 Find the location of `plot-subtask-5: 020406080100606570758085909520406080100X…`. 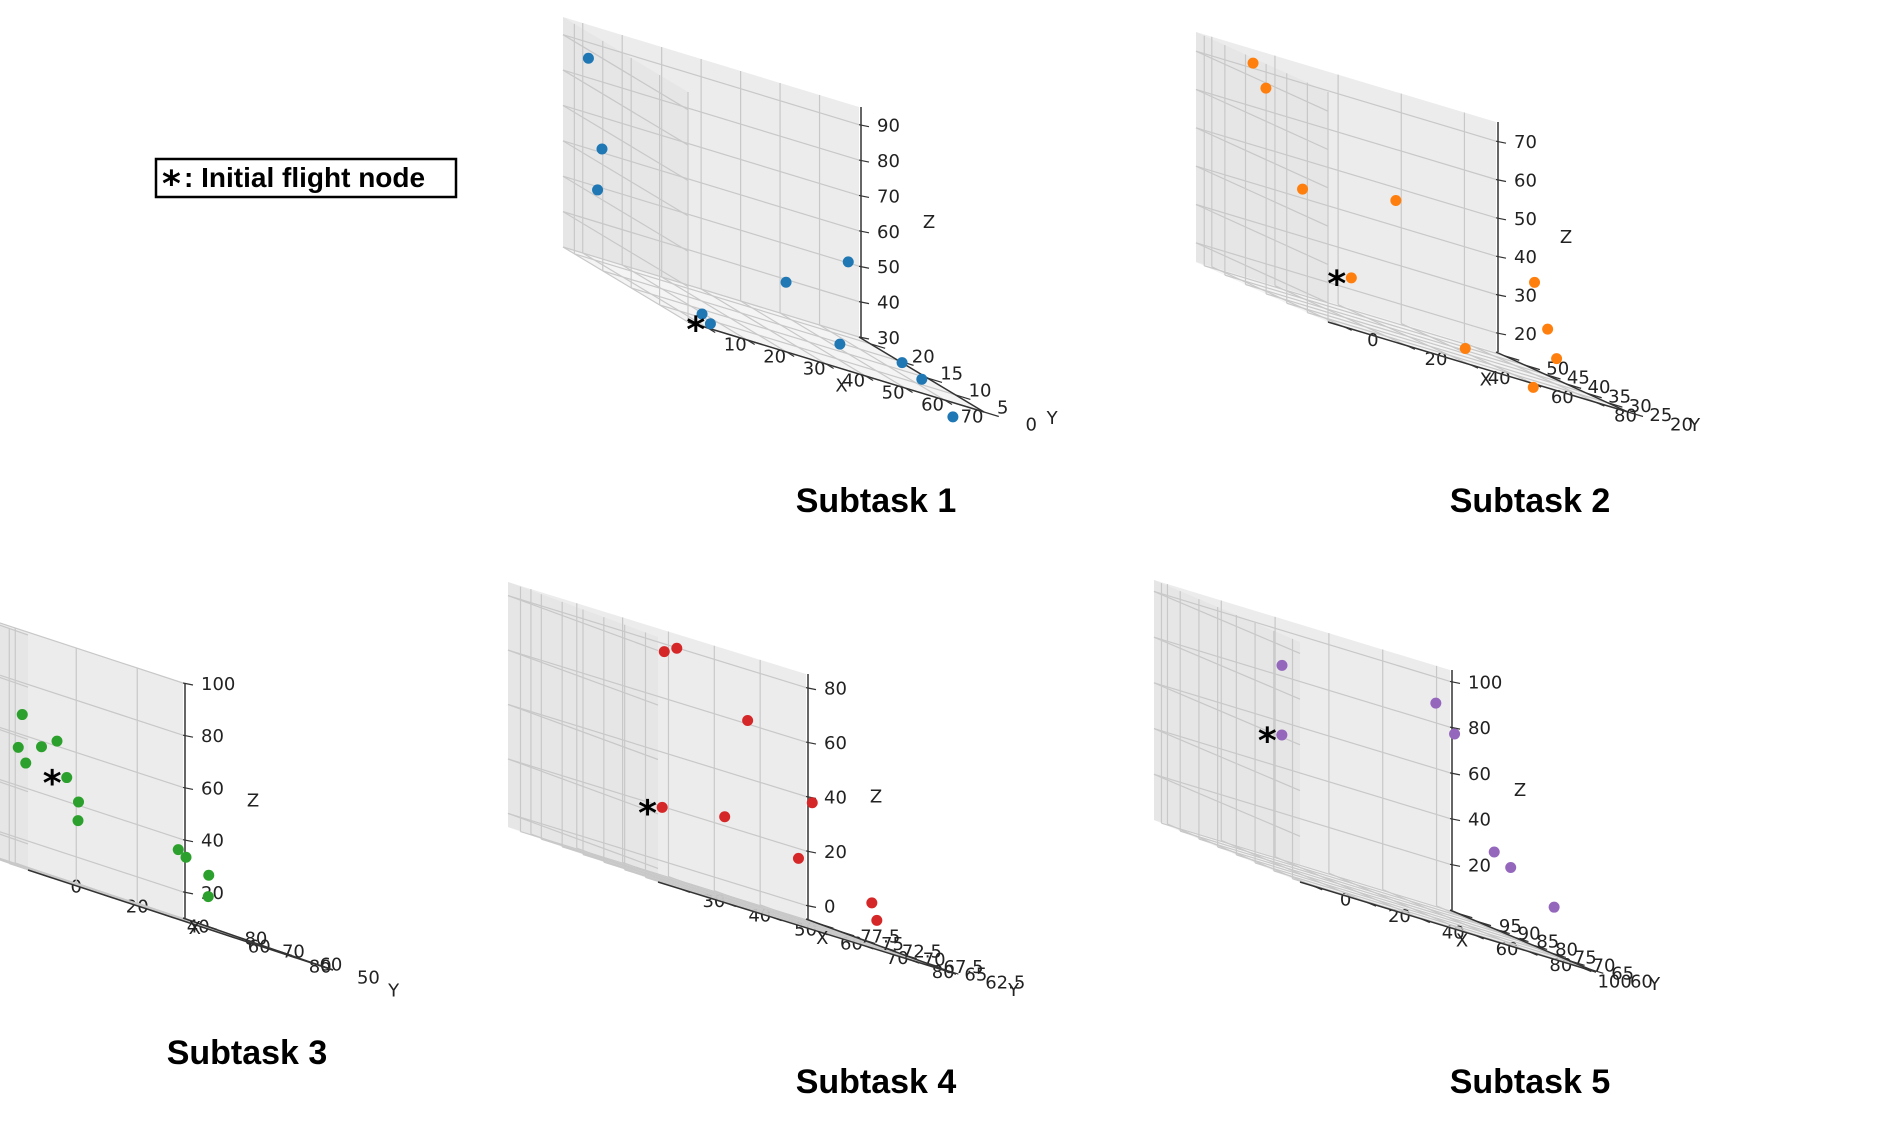

plot-subtask-5: 020406080100606570758085909520406080100X… is located at coordinates (1407, 787).